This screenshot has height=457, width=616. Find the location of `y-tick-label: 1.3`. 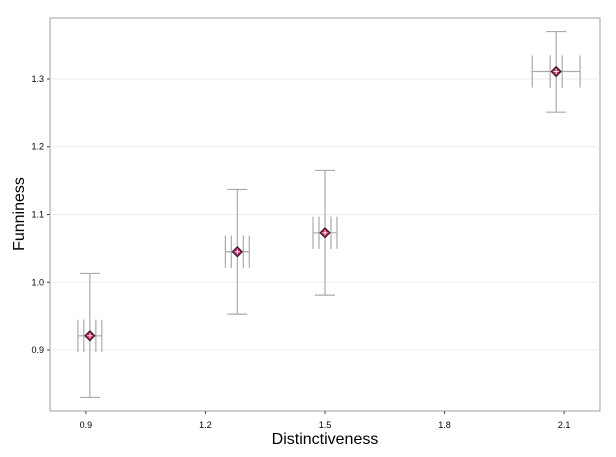

y-tick-label: 1.3 is located at coordinates (37, 79).